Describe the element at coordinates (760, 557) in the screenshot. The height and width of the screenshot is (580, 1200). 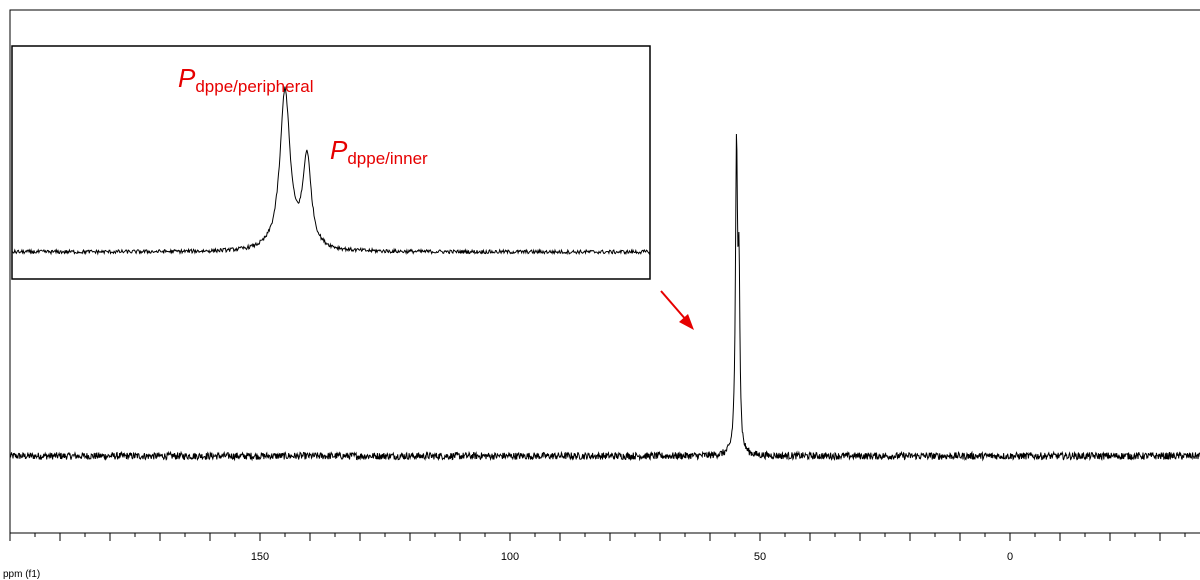
I see `x-tick-label: 50` at that location.